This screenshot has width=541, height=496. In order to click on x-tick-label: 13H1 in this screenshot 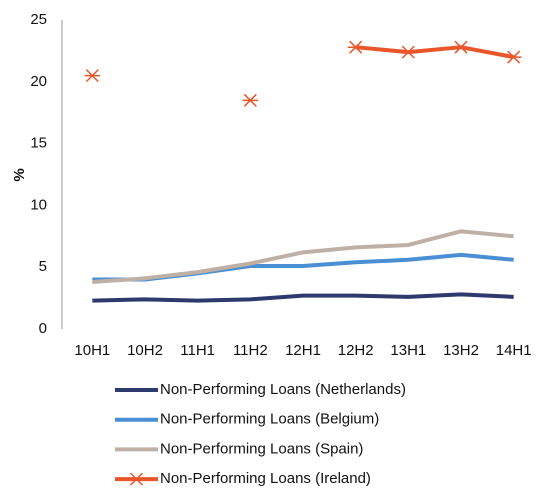, I will do `click(408, 350)`.